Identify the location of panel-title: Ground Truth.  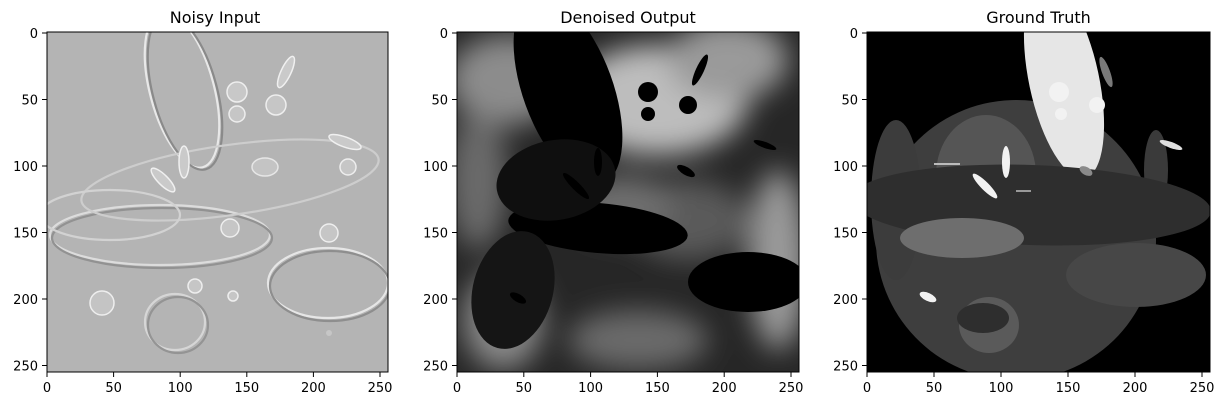
(1038, 17).